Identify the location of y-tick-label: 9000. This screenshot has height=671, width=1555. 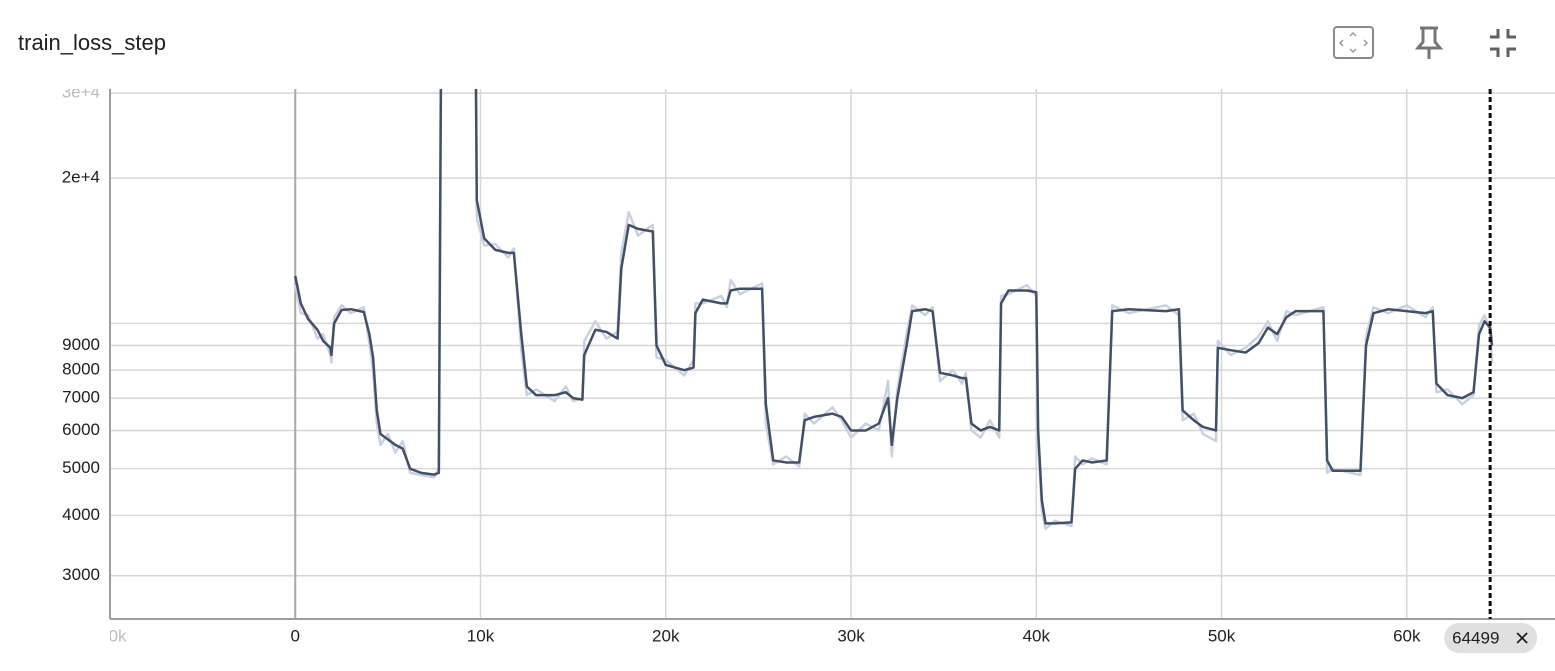
(81, 344).